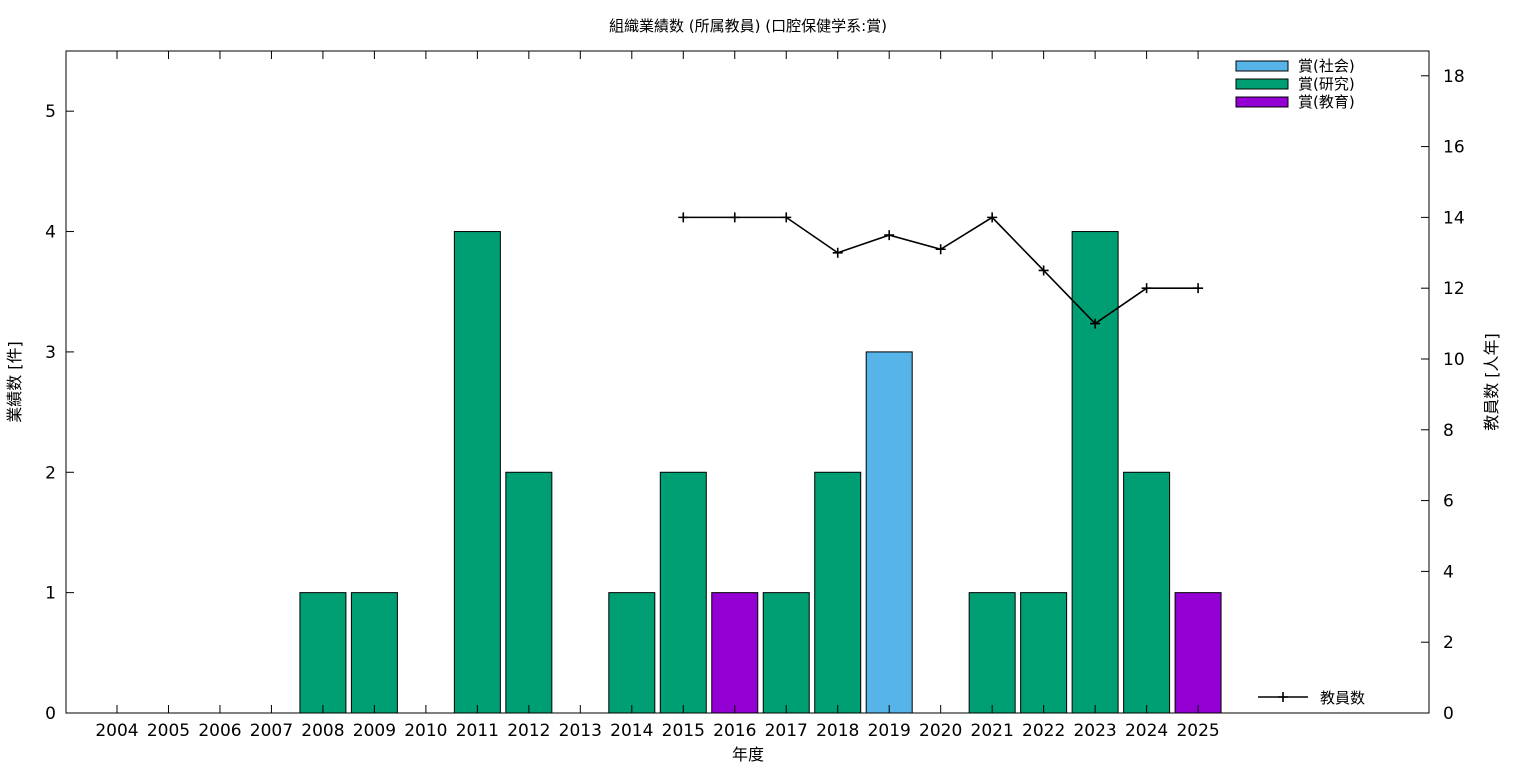 The image size is (1536, 768). What do you see at coordinates (1300, 382) in the screenshot?
I see `legend: 賞(社会)賞(研究)賞(教育) 教員数` at bounding box center [1300, 382].